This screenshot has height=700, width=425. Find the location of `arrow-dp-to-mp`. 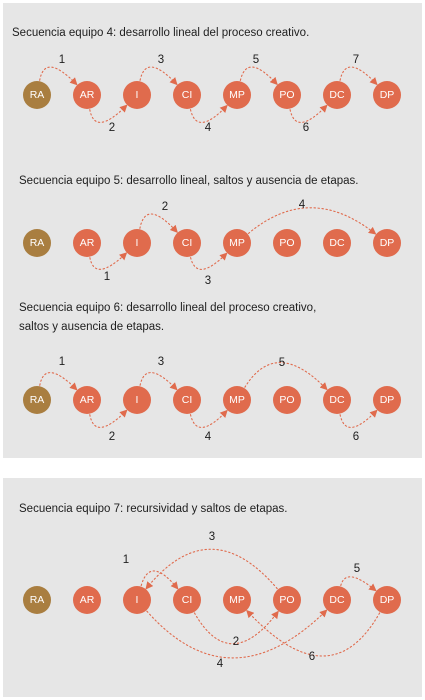

arrow-dp-to-mp is located at coordinates (313, 633).